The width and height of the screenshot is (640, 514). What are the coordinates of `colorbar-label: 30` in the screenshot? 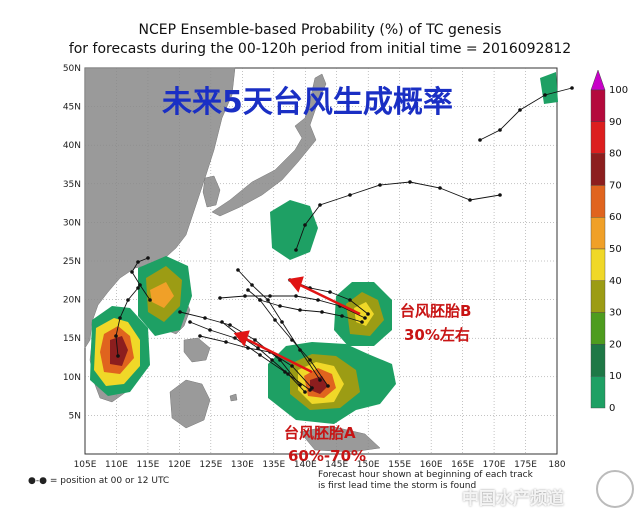 It's located at (615, 313).